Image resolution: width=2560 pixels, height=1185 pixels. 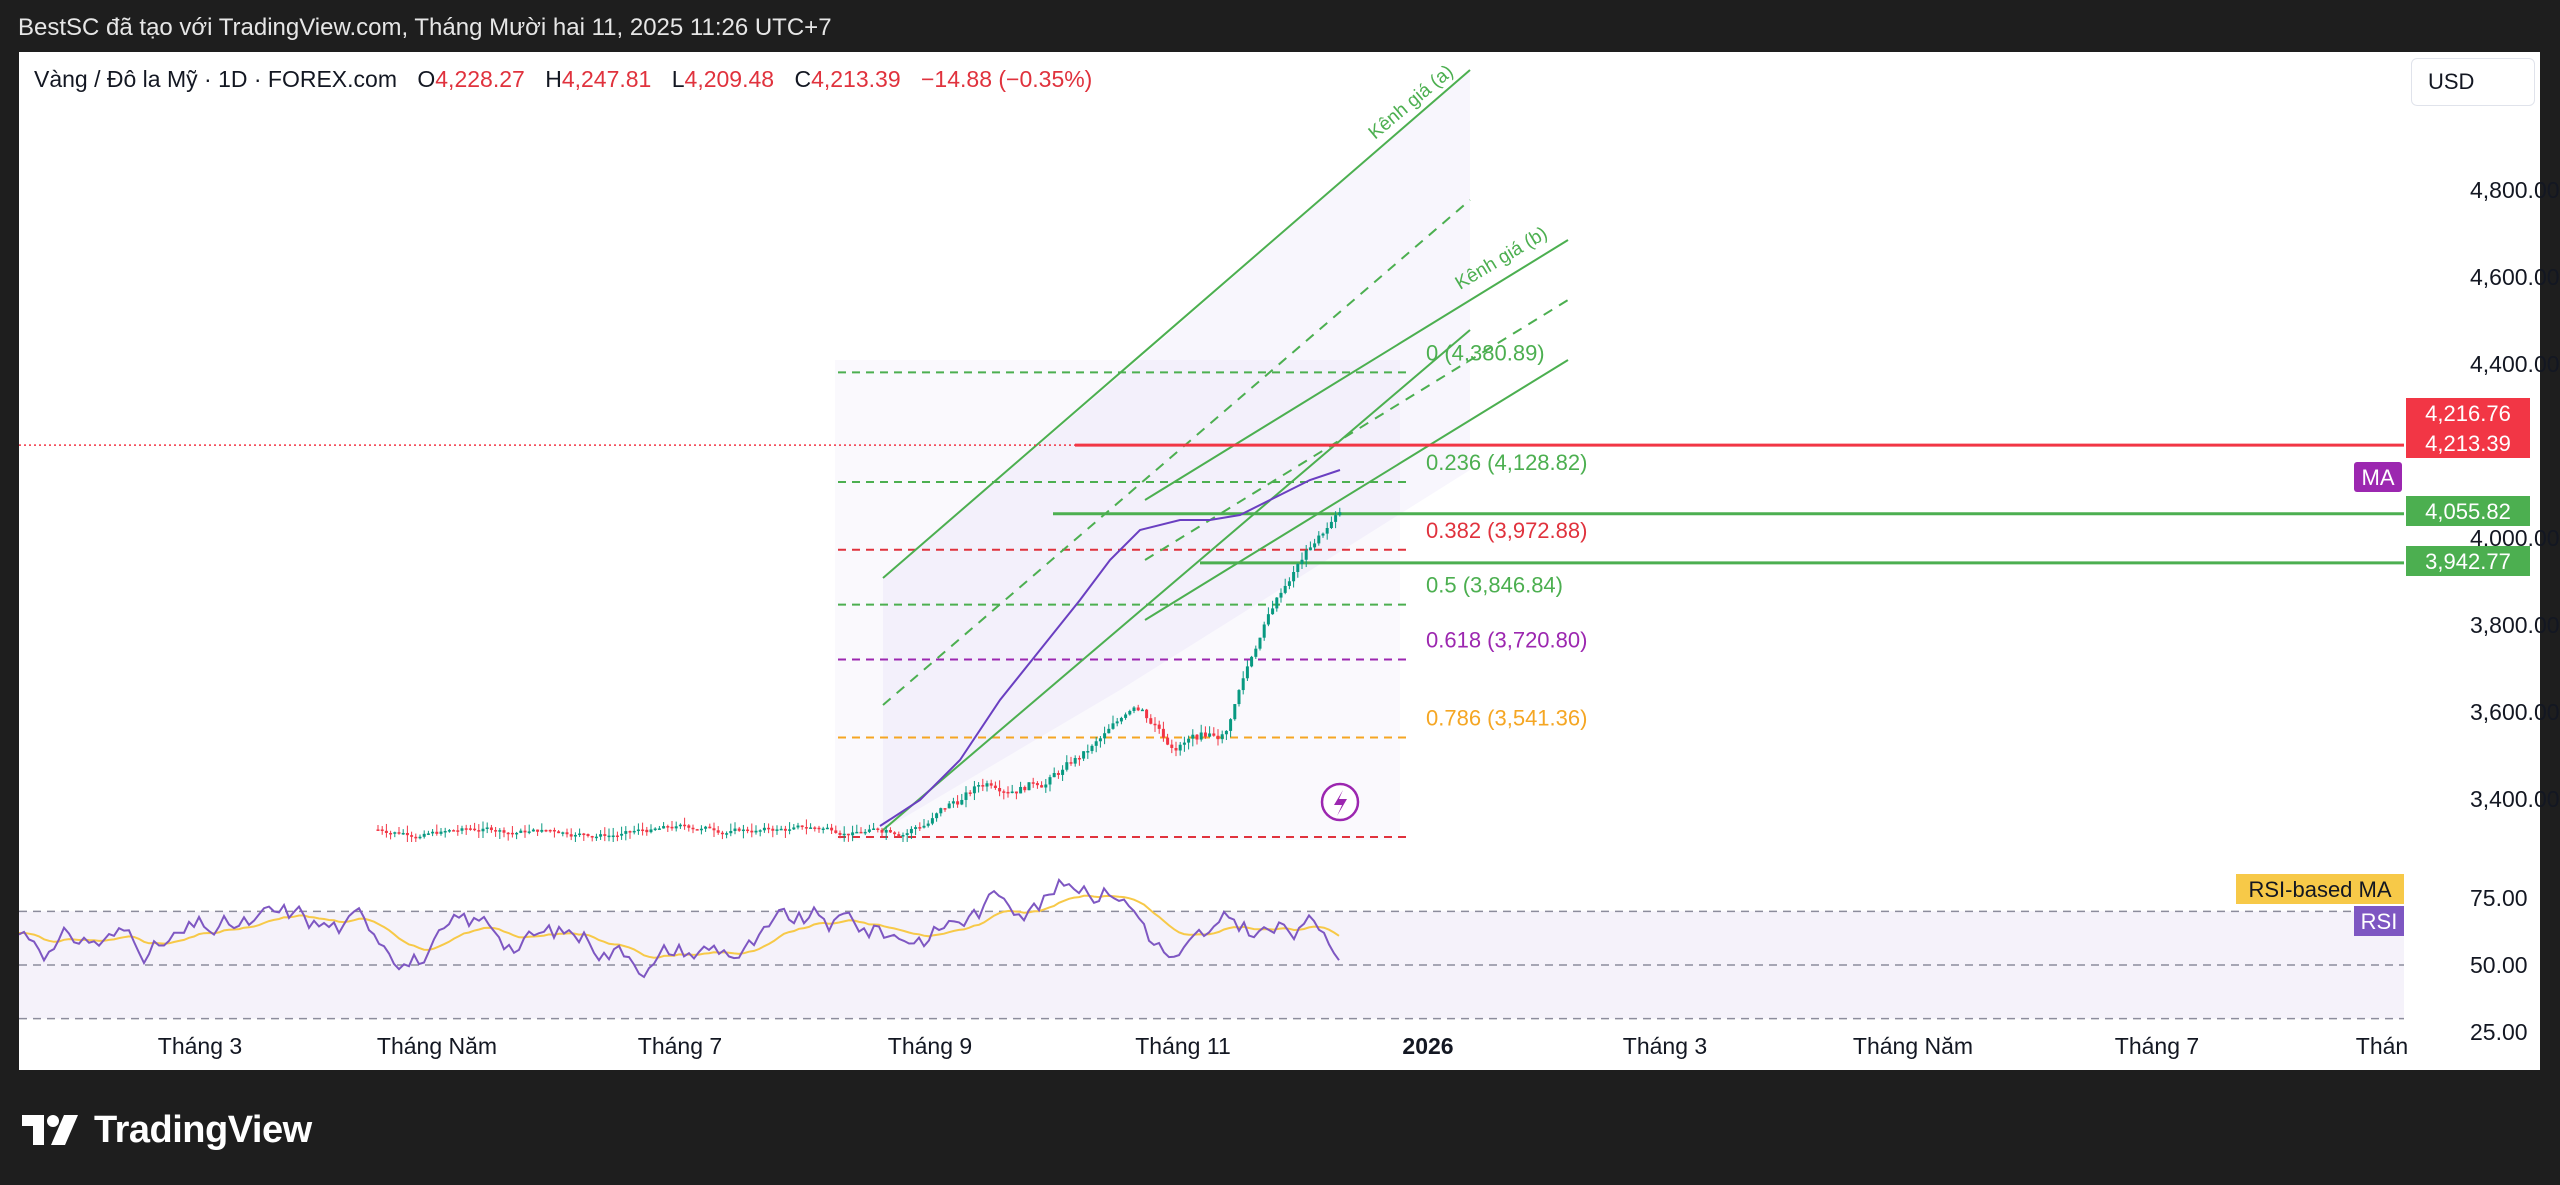 What do you see at coordinates (2378, 477) in the screenshot?
I see `ma-label-bg` at bounding box center [2378, 477].